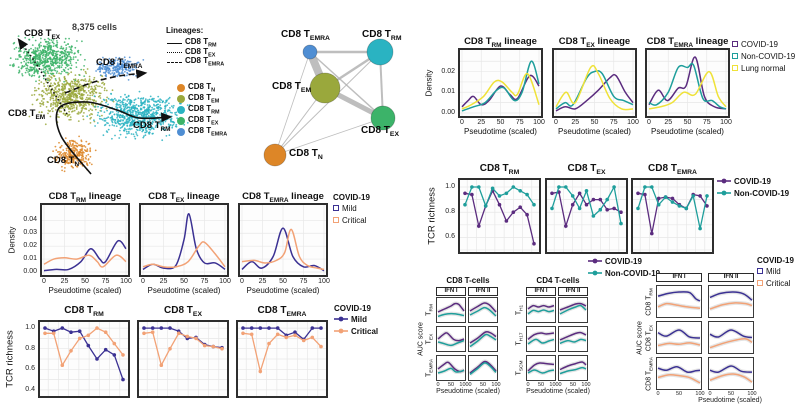 This screenshot has width=798, height=412. Describe the element at coordinates (687, 42) in the screenshot. I see `panel-title: CD8 TEMRA lineage` at that location.